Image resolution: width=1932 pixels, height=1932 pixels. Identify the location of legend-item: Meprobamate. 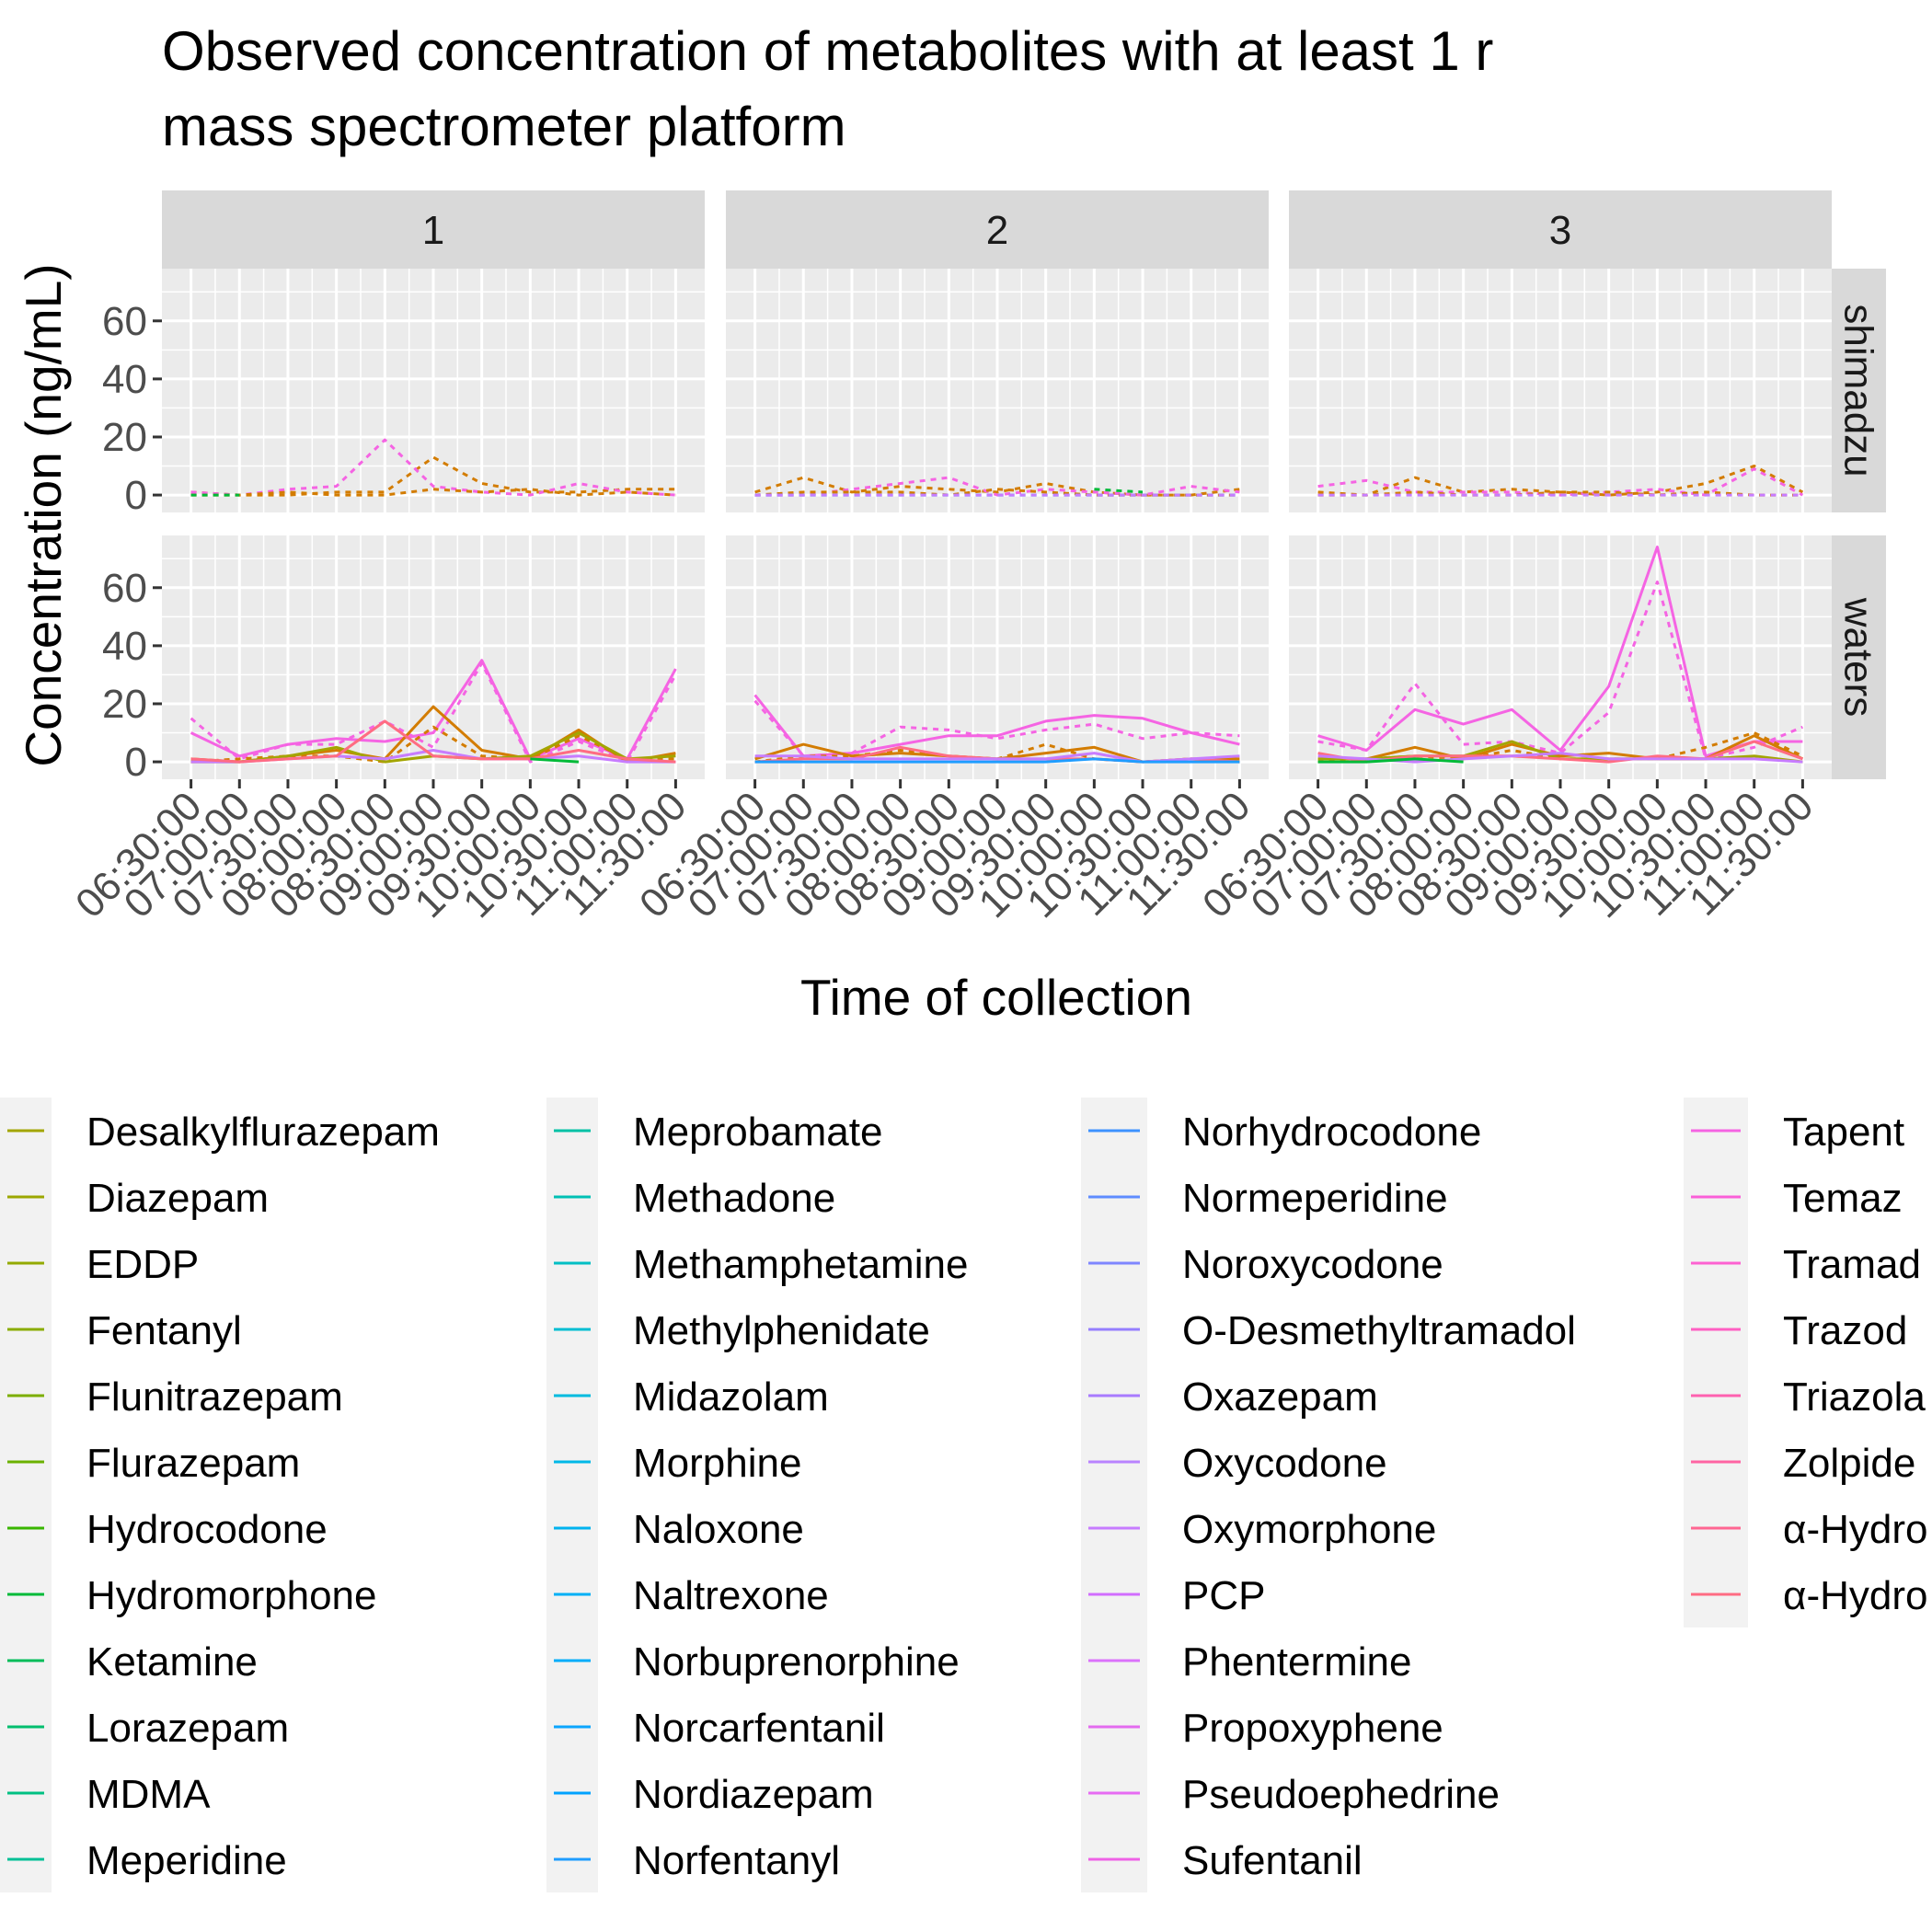
(718, 1132).